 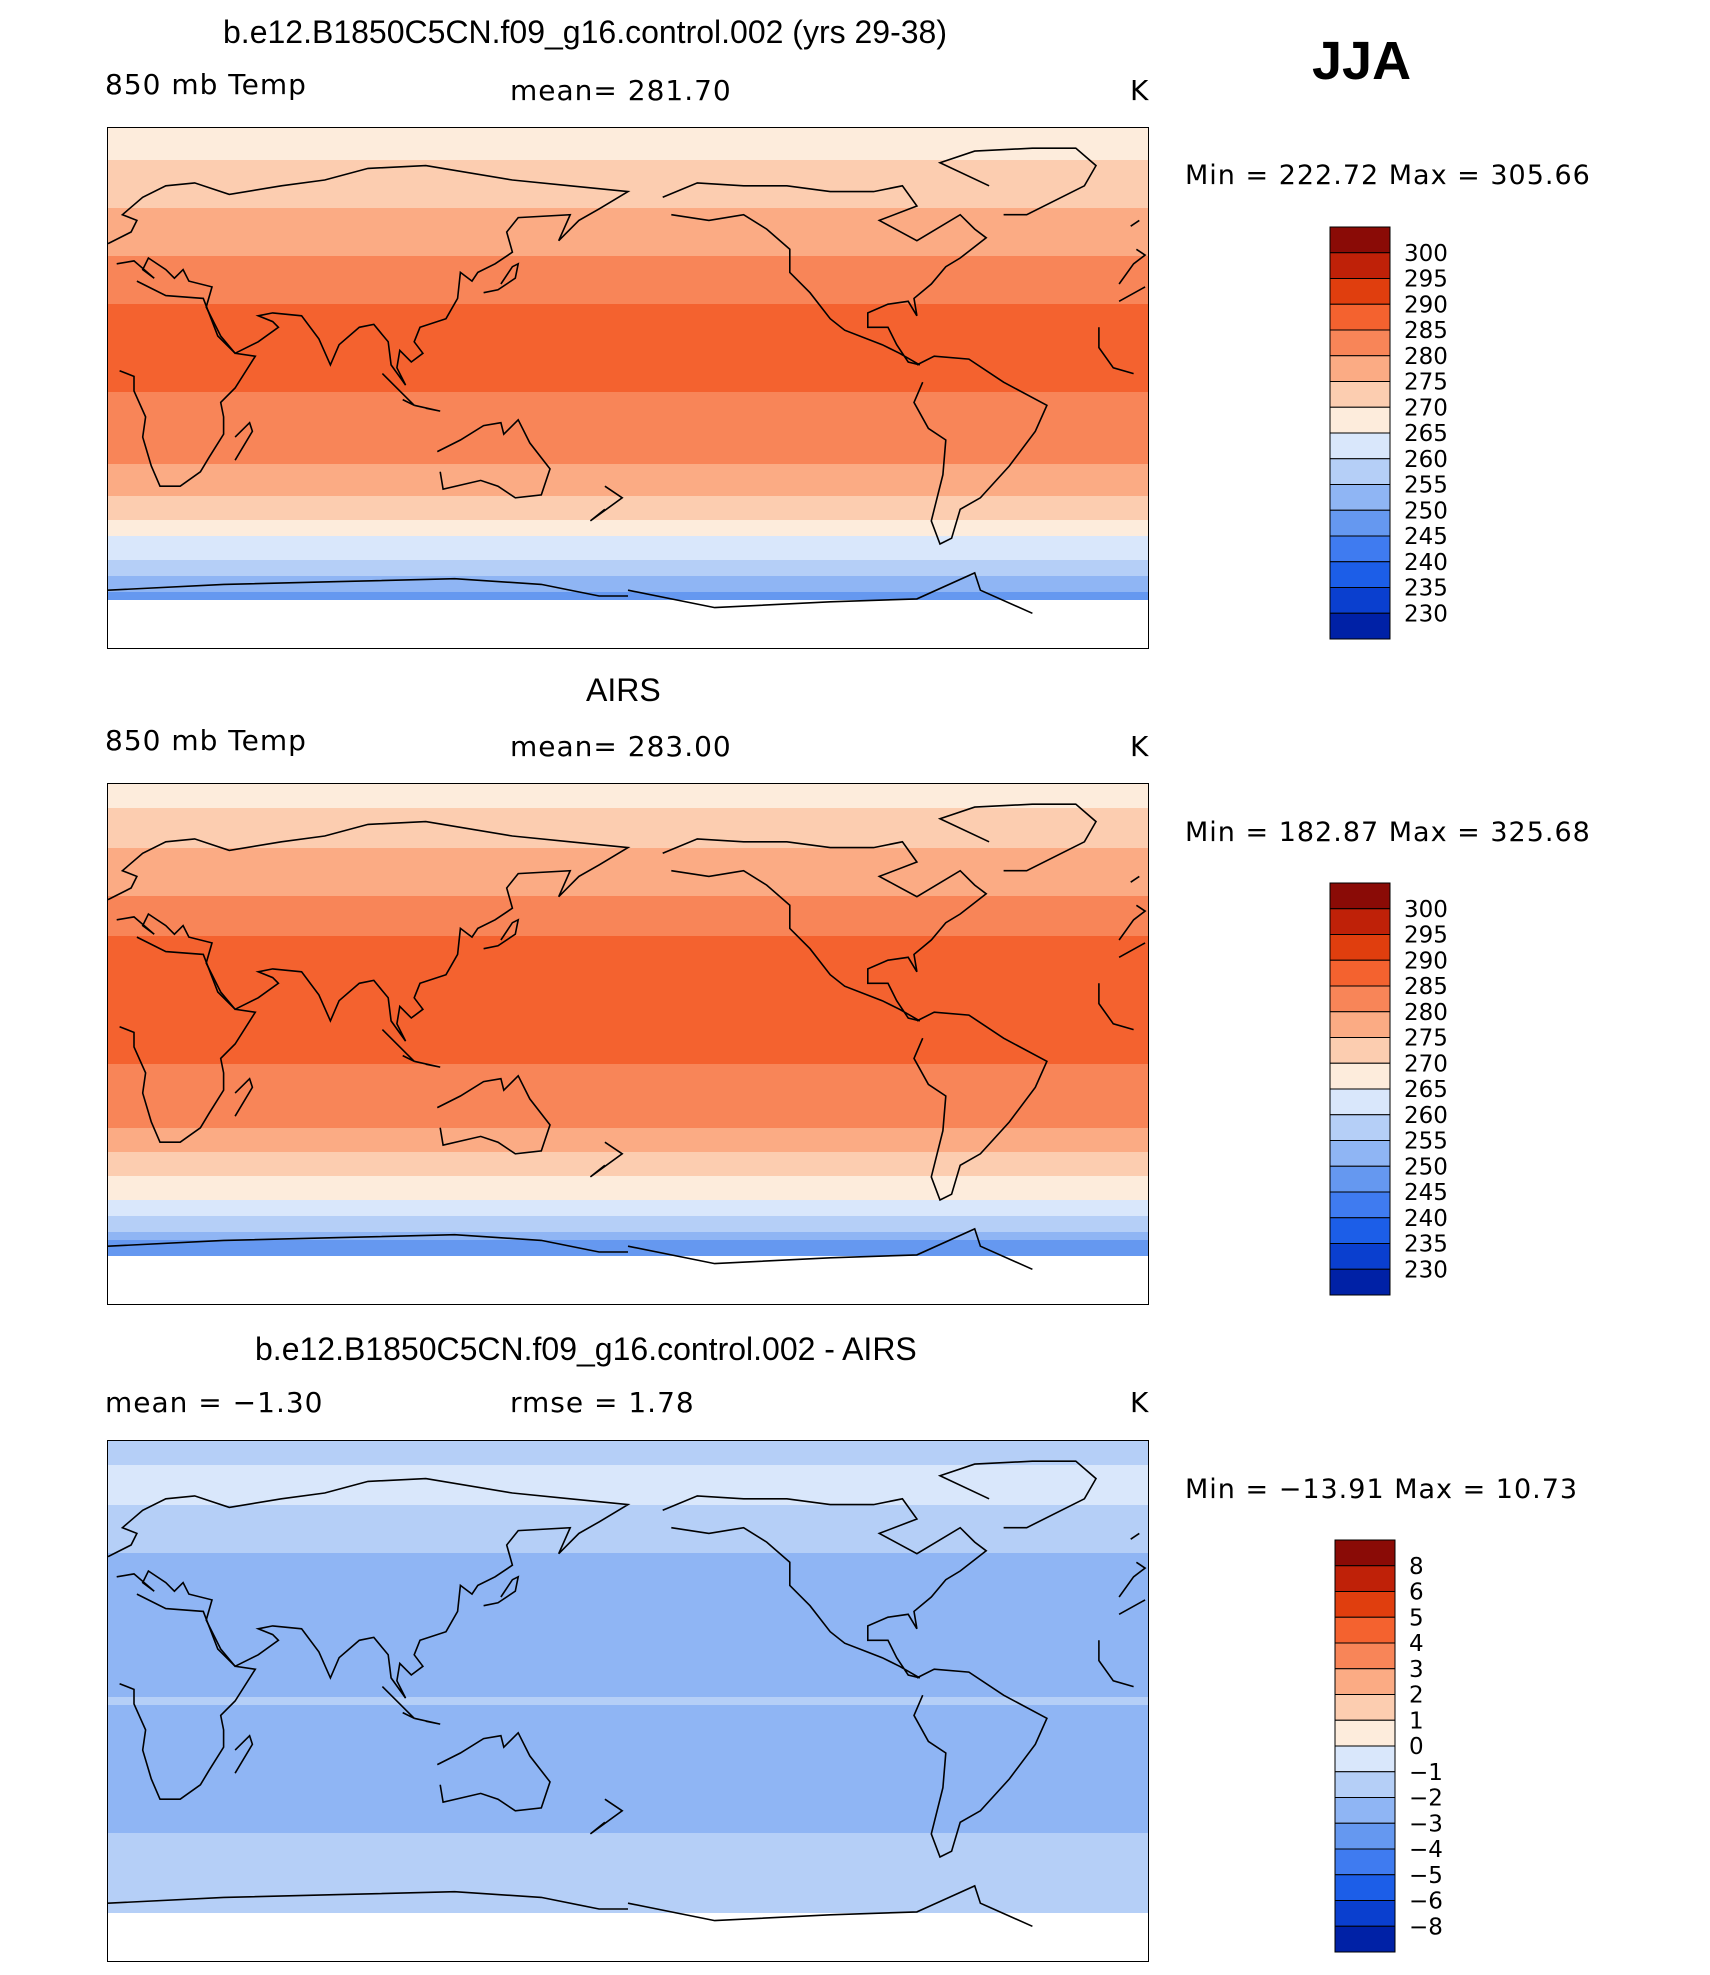 What do you see at coordinates (1426, 961) in the screenshot?
I see `colorbar-tick-label: 290` at bounding box center [1426, 961].